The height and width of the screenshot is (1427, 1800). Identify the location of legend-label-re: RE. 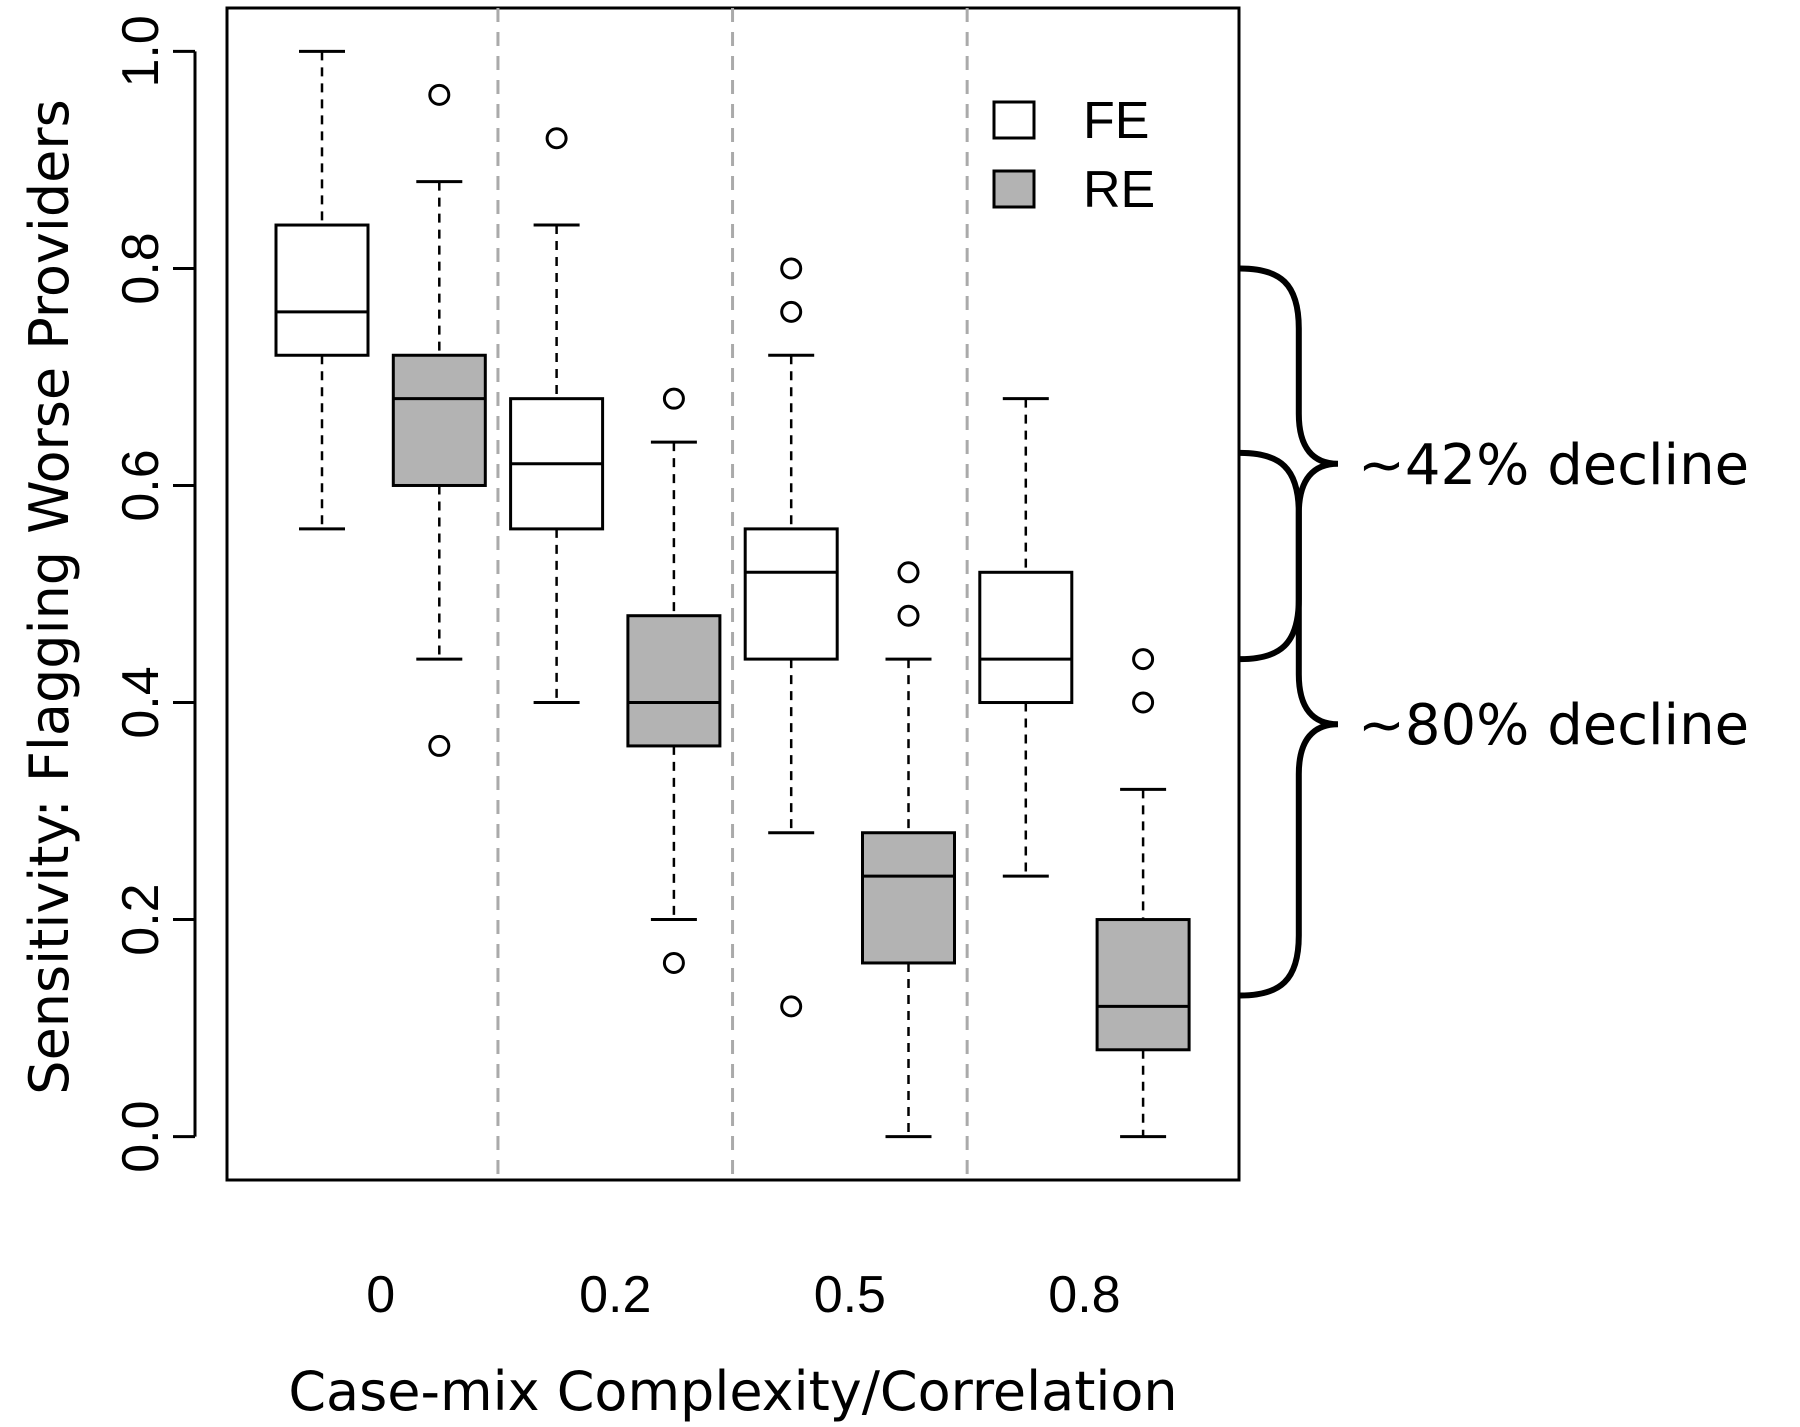
(1119, 190).